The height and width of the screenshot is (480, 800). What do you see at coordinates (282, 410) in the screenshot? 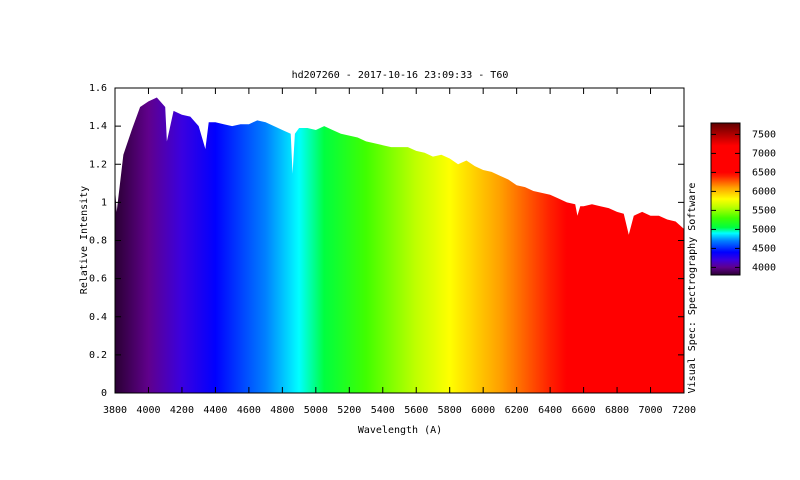
I see `x-tick-label: 4800` at bounding box center [282, 410].